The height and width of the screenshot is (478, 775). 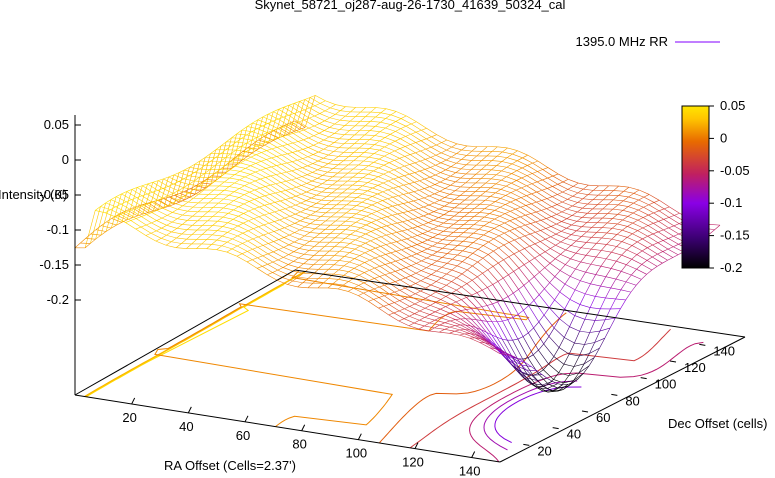 I want to click on z-tick-label: -0.15, so click(x=54, y=264).